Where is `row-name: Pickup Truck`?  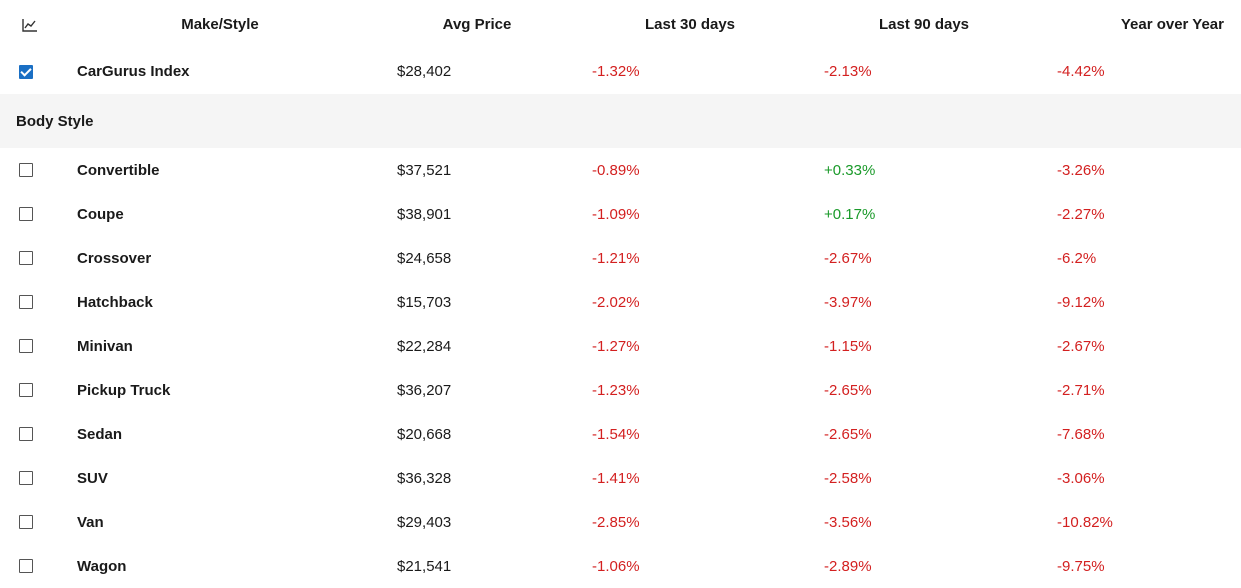
row-name: Pickup Truck is located at coordinates (124, 390).